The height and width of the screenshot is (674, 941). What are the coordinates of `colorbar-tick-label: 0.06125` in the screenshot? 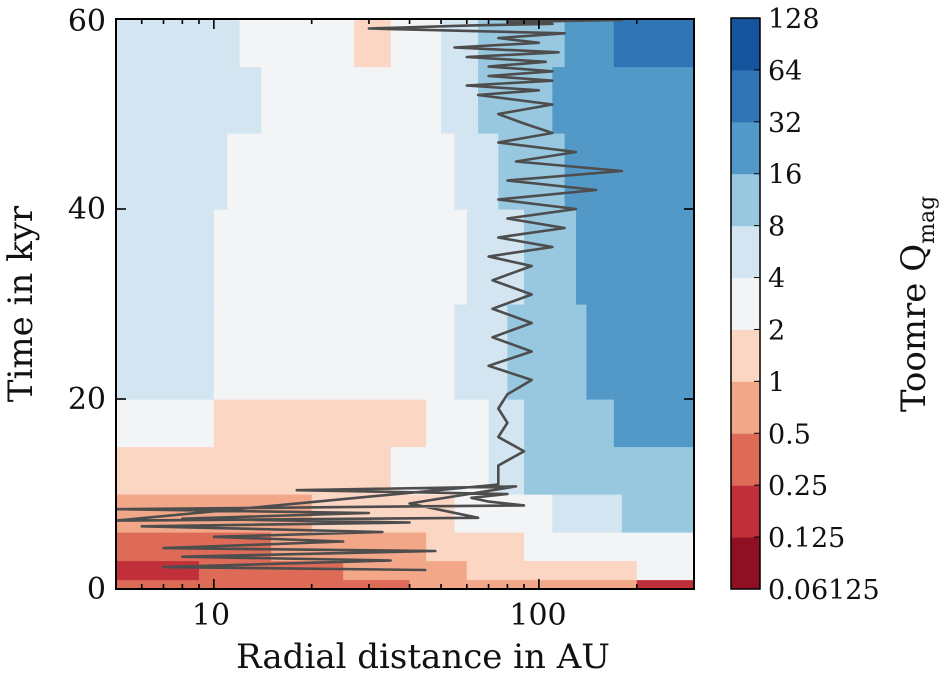 It's located at (824, 590).